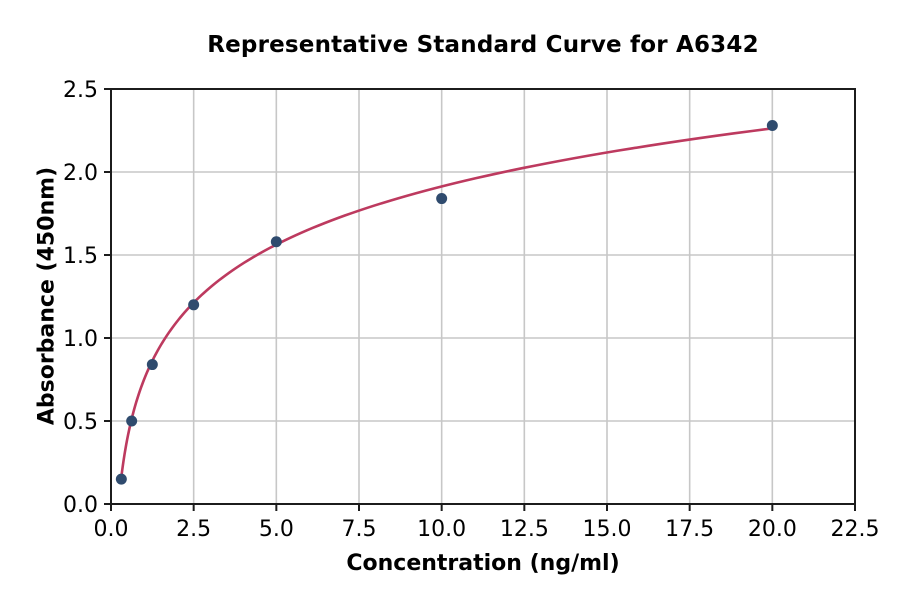  What do you see at coordinates (193, 529) in the screenshot?
I see `x-tick-label: 2.5` at bounding box center [193, 529].